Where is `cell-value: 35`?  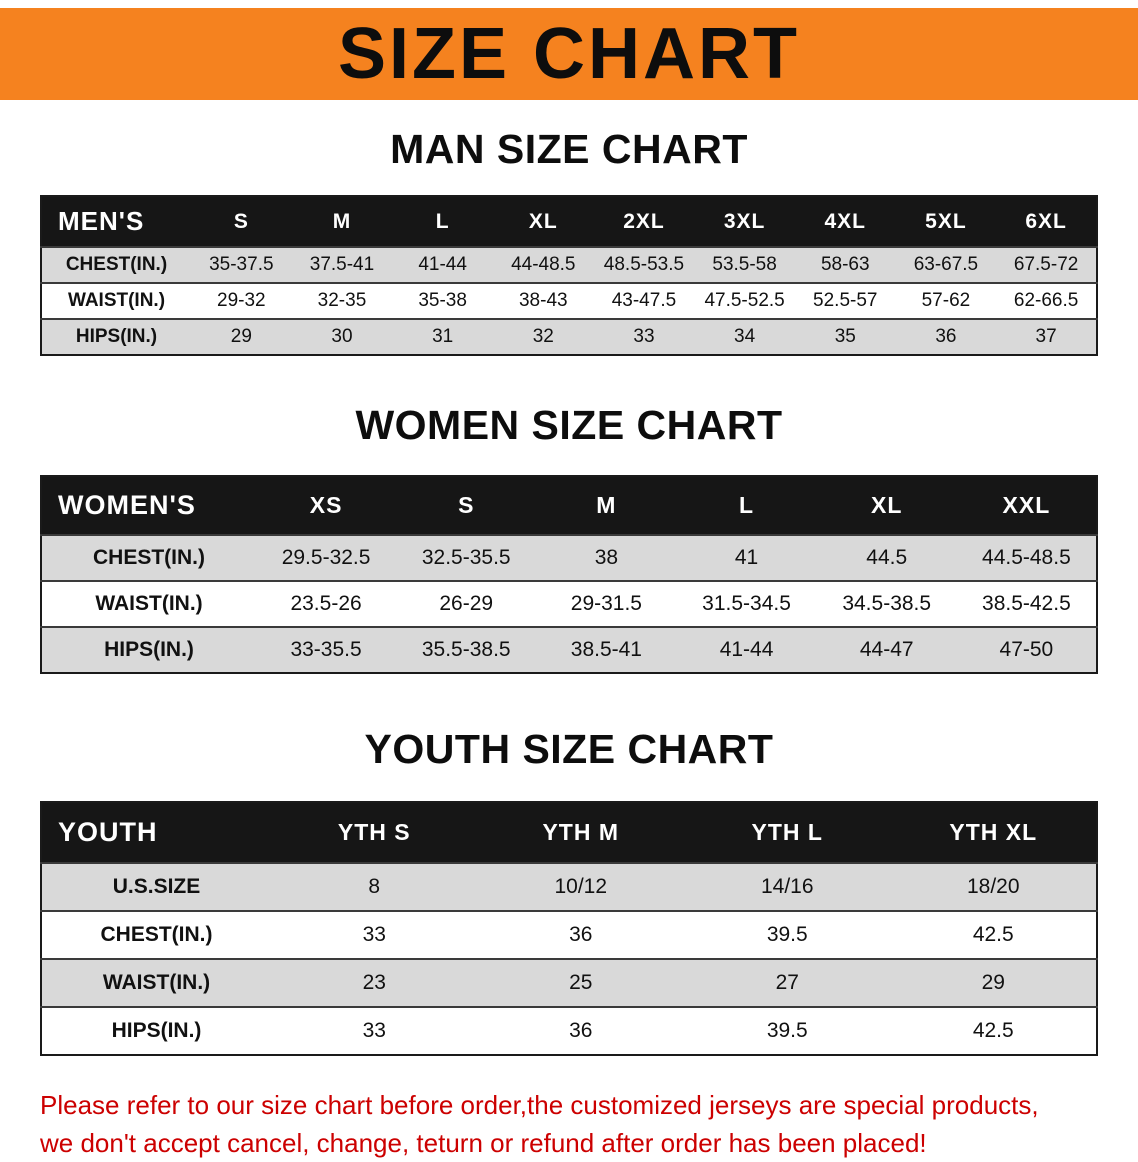 cell-value: 35 is located at coordinates (845, 336).